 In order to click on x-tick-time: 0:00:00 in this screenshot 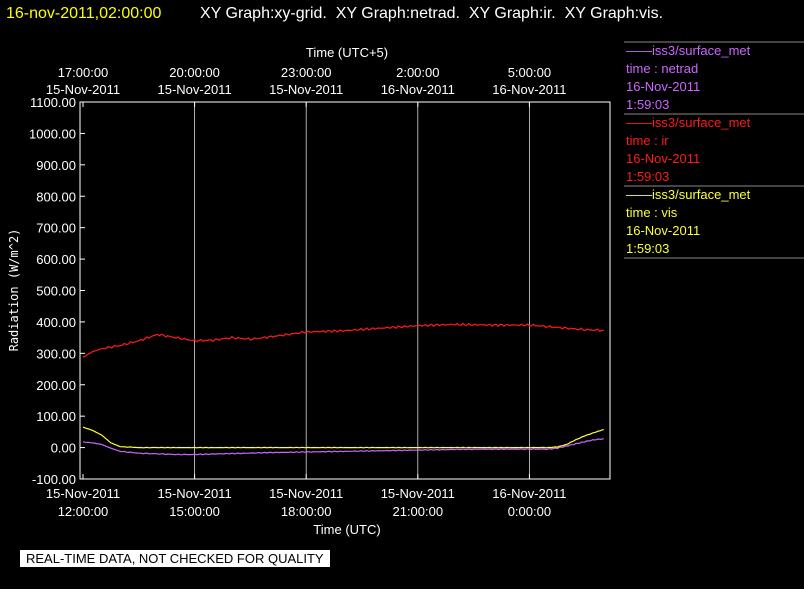, I will do `click(529, 511)`.